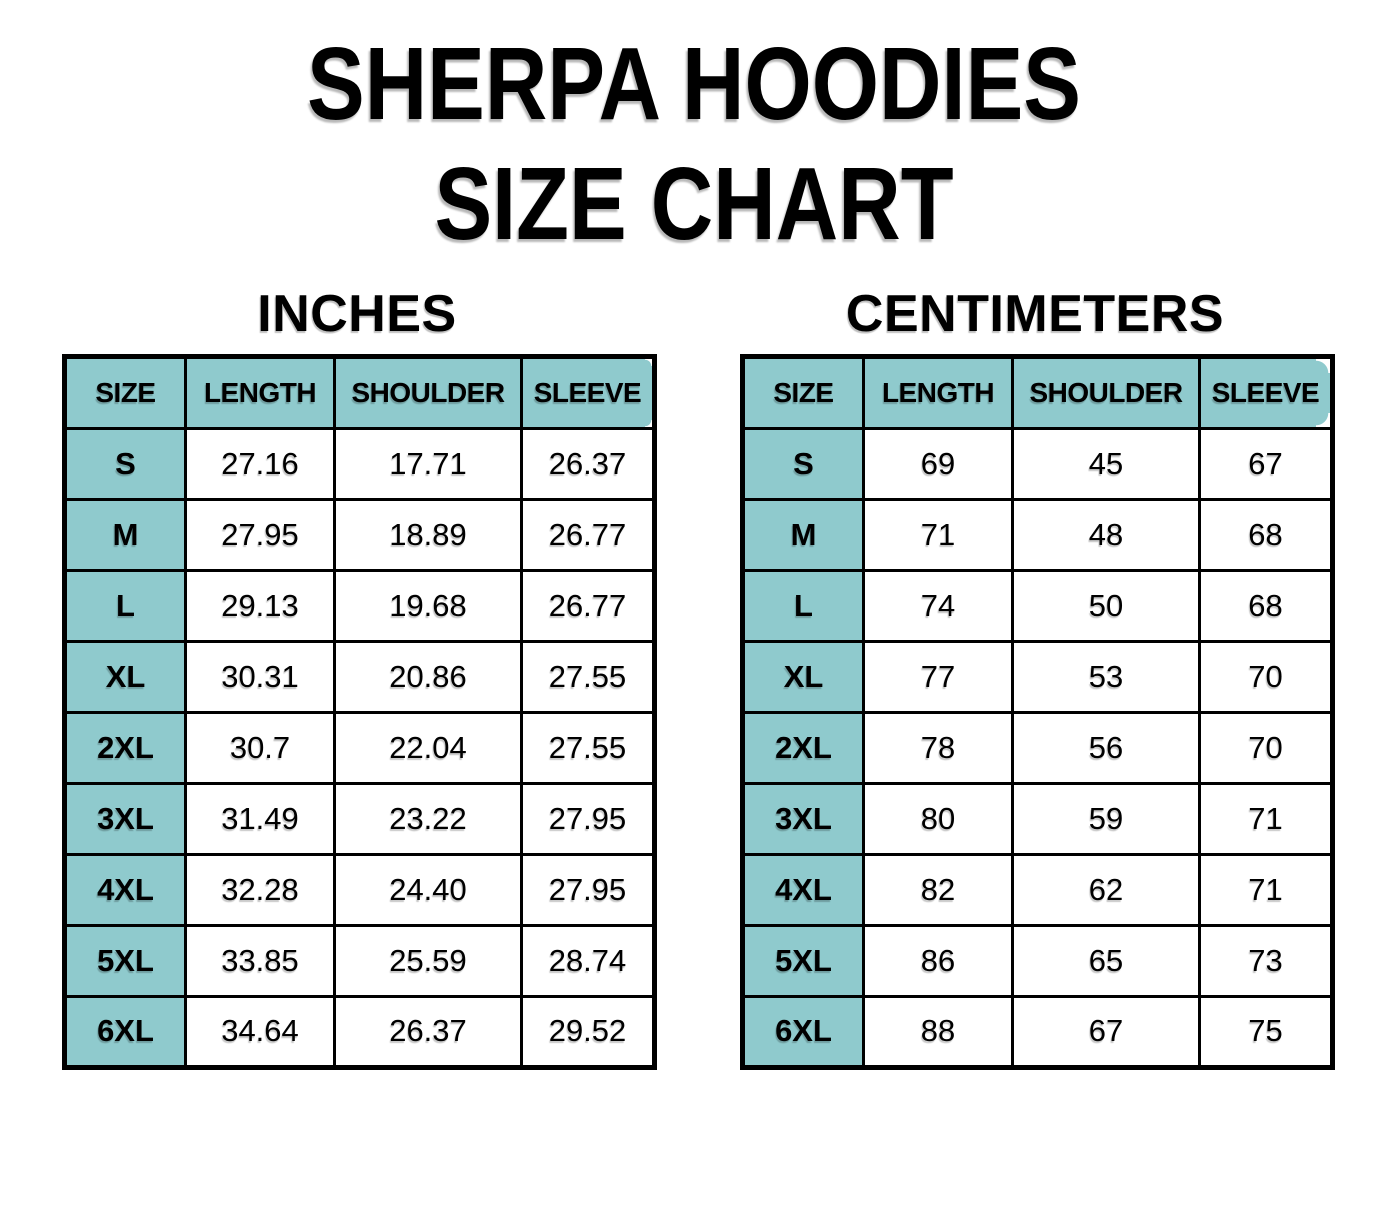 The width and height of the screenshot is (1388, 1224). What do you see at coordinates (428, 747) in the screenshot?
I see `value-cell: 22.04` at bounding box center [428, 747].